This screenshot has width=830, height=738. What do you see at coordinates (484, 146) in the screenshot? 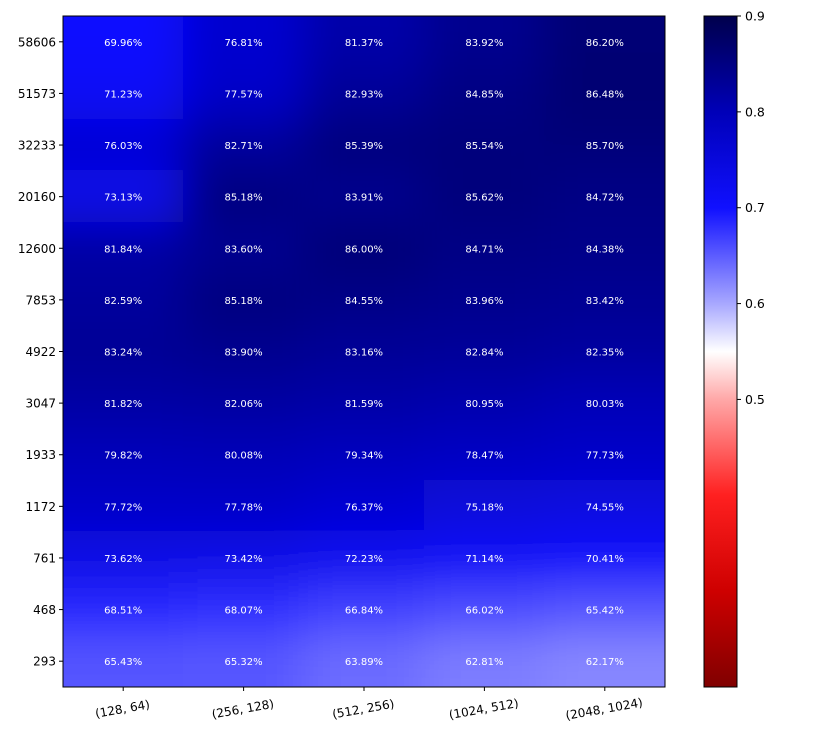
I see `cell-value-label: 85.54%` at bounding box center [484, 146].